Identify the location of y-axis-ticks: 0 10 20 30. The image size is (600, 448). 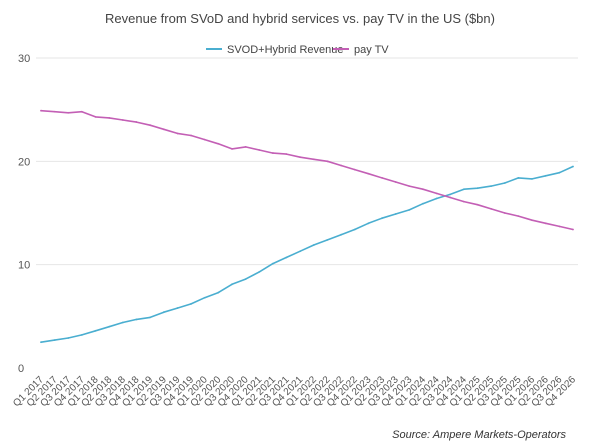
(24, 214).